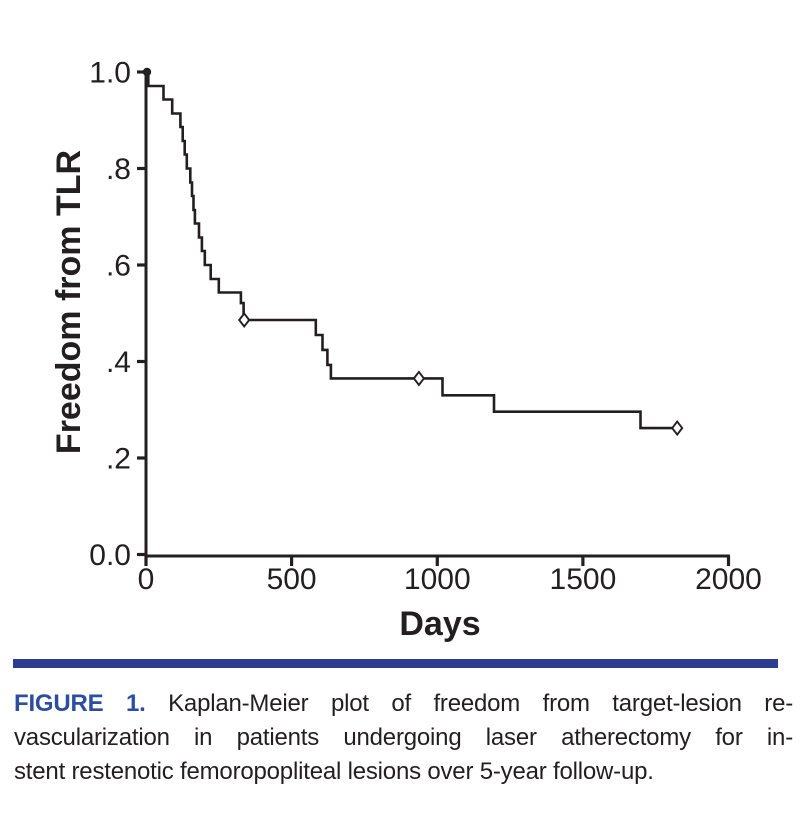 The width and height of the screenshot is (806, 816). Describe the element at coordinates (728, 579) in the screenshot. I see `x-tick-label: 2000` at that location.